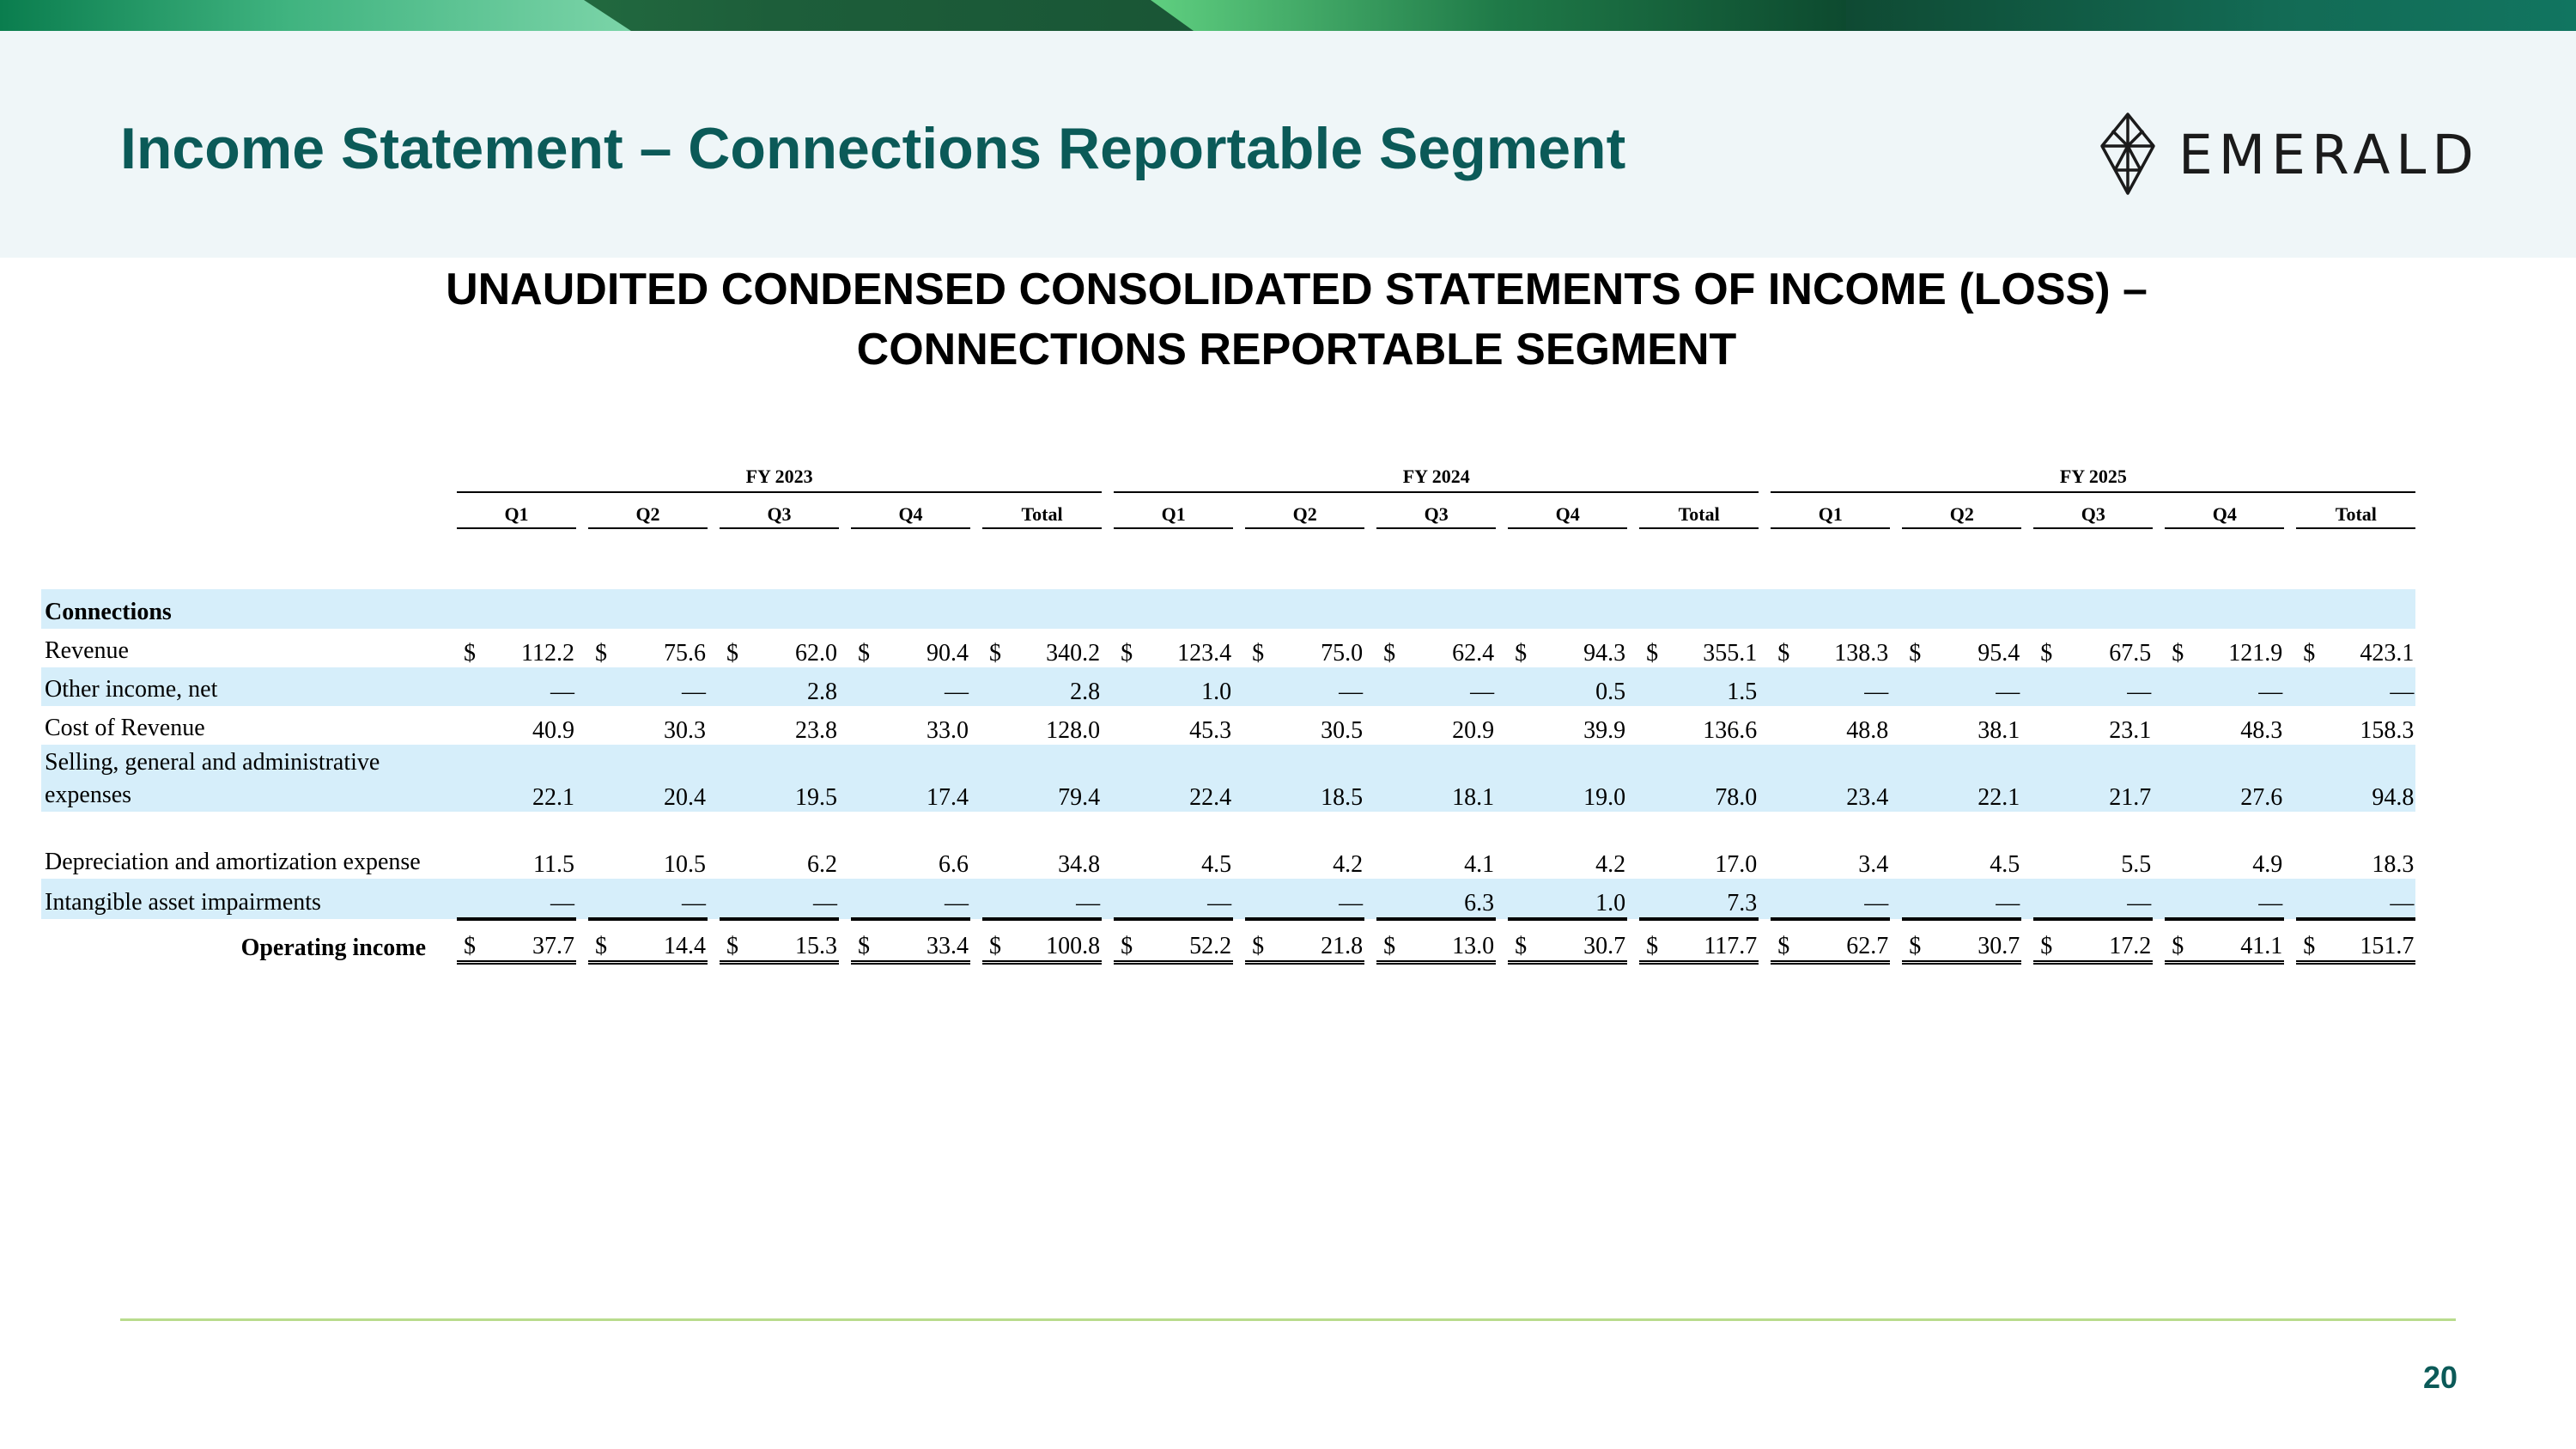  What do you see at coordinates (1056, 778) in the screenshot?
I see `value-cell: 79.4` at bounding box center [1056, 778].